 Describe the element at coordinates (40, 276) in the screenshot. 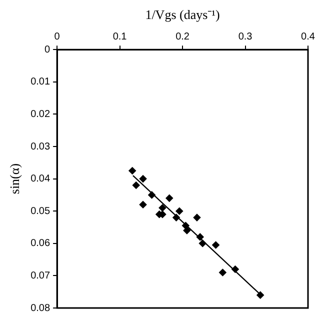

I see `y-tick-label: 0.07` at that location.